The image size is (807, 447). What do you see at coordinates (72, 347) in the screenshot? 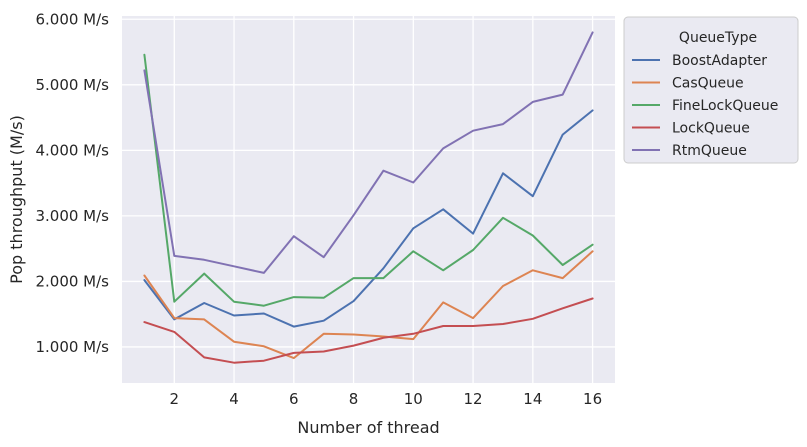
I see `y-tick-label: 1.000 M/s` at bounding box center [72, 347].